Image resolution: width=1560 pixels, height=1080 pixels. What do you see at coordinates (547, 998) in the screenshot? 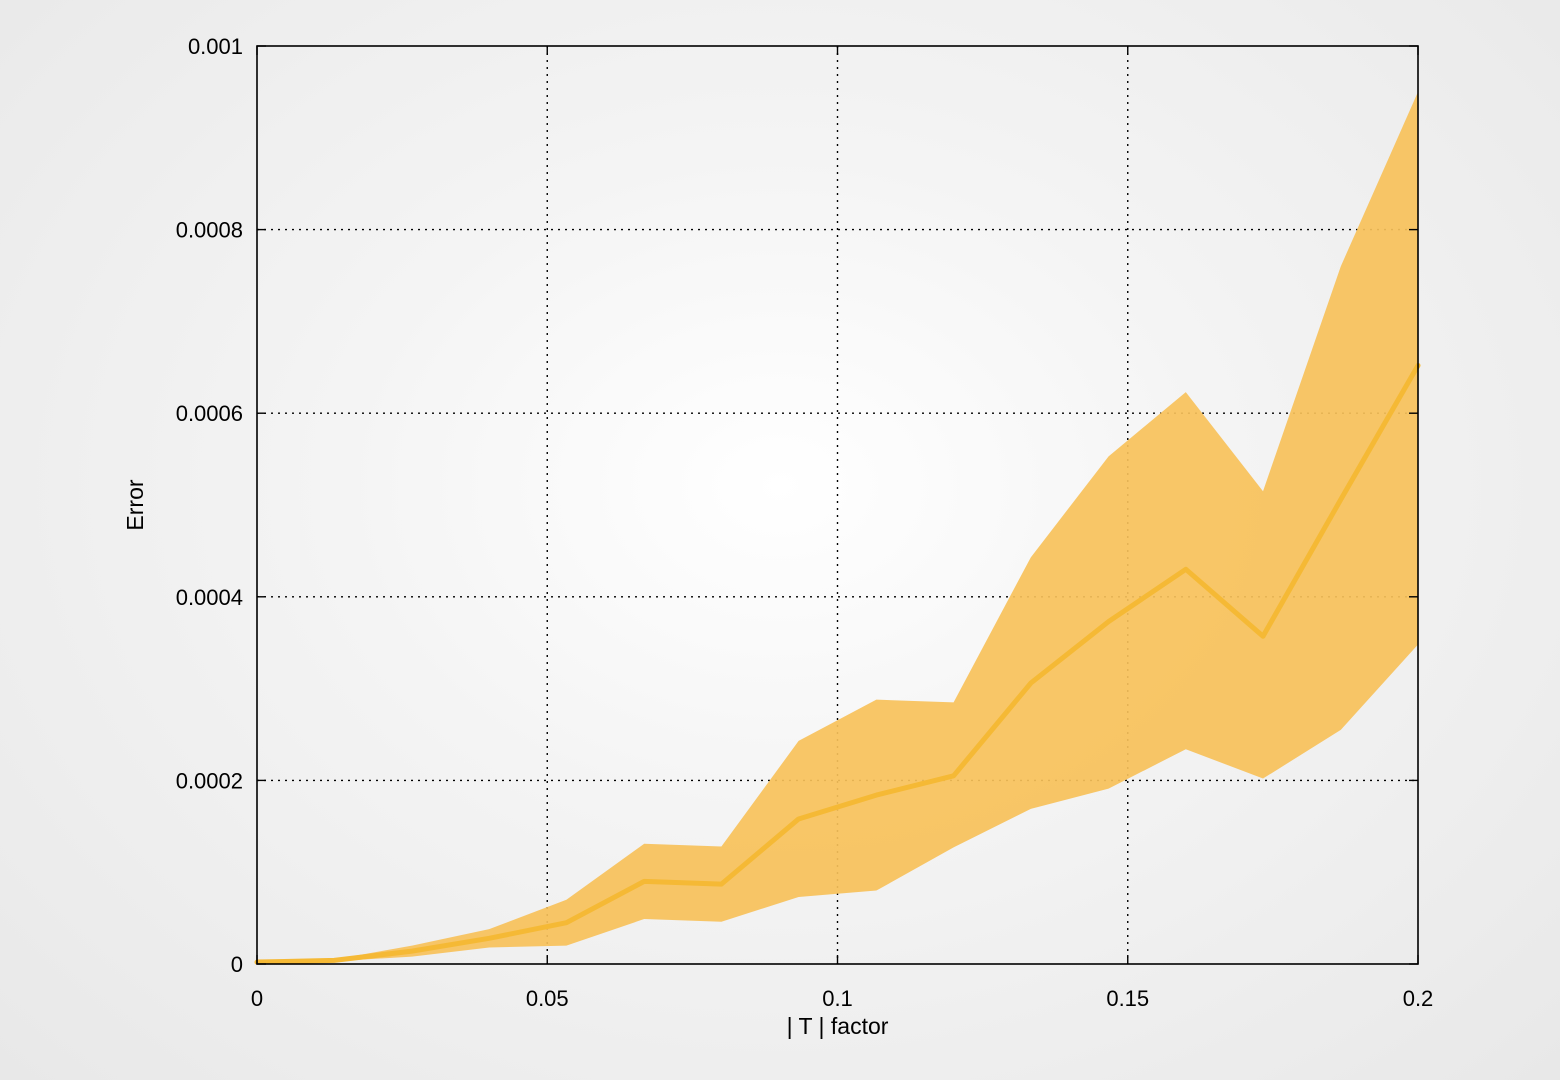
I see `x-tick-label: 0.05` at bounding box center [547, 998].